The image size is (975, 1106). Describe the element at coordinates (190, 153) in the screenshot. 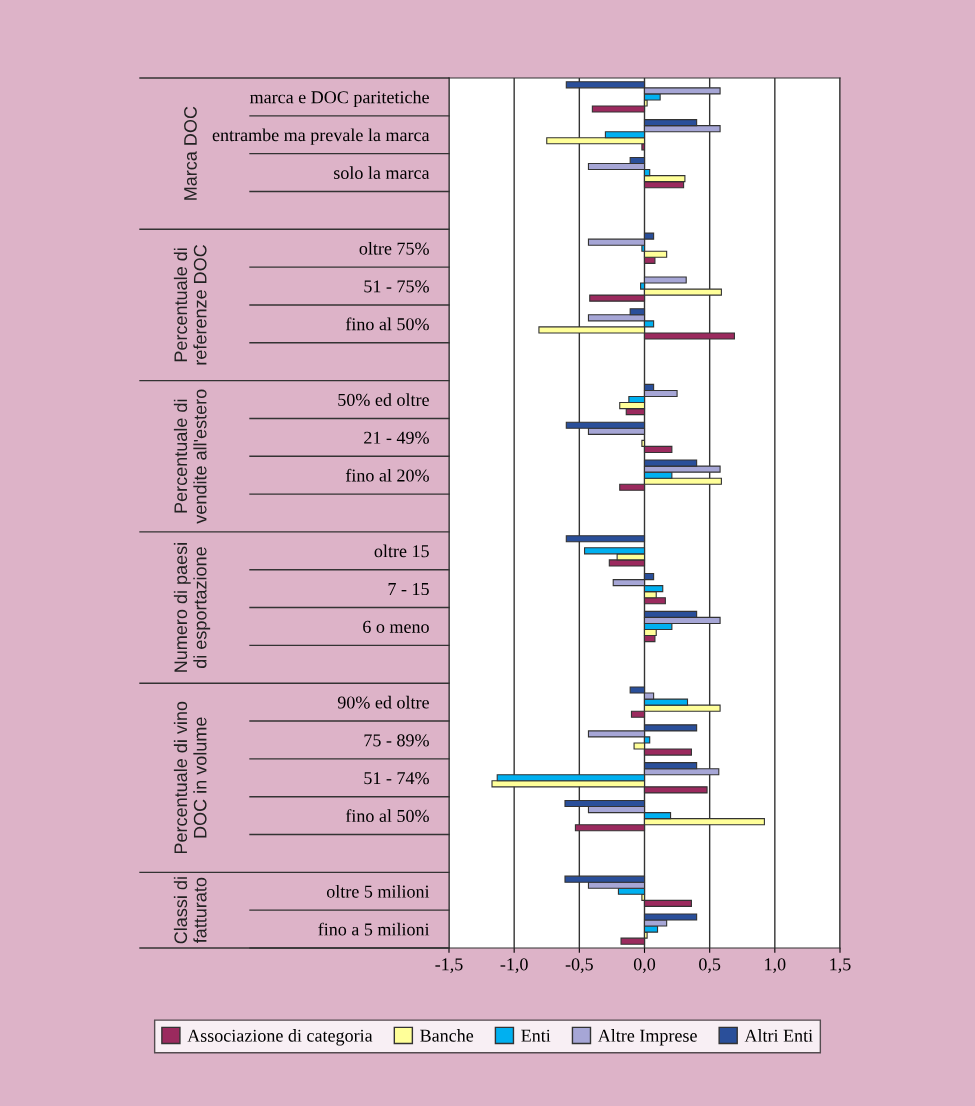

I see `text: Marca DOC` at that location.